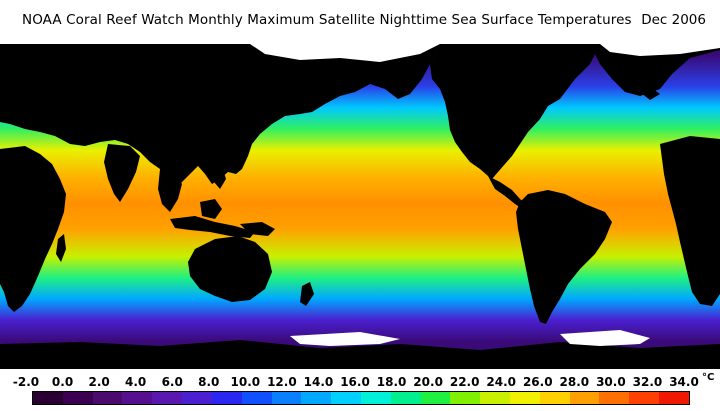  What do you see at coordinates (655, 70) in the screenshot?
I see `landmass-greenland` at bounding box center [655, 70].